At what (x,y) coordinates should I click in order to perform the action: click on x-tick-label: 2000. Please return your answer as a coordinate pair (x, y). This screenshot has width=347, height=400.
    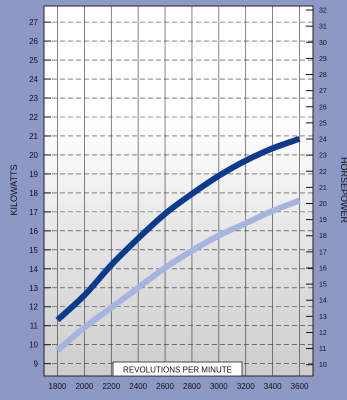
    Looking at the image, I should click on (84, 386).